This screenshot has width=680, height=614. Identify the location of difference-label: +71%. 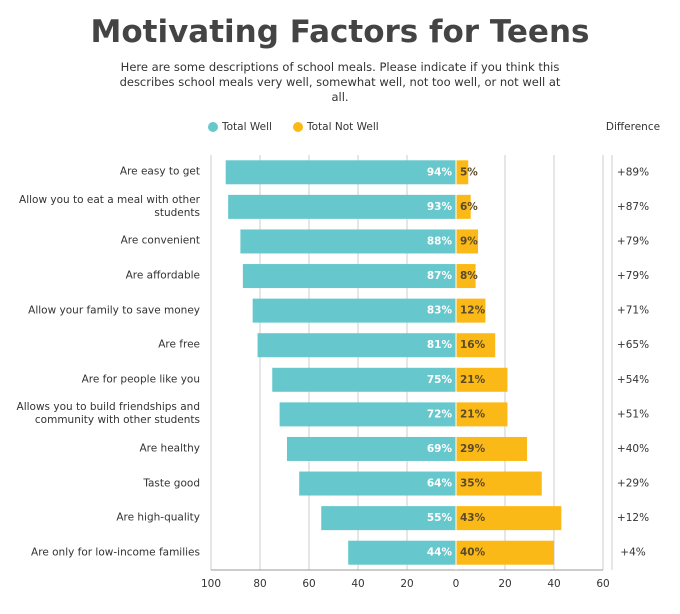
(633, 311).